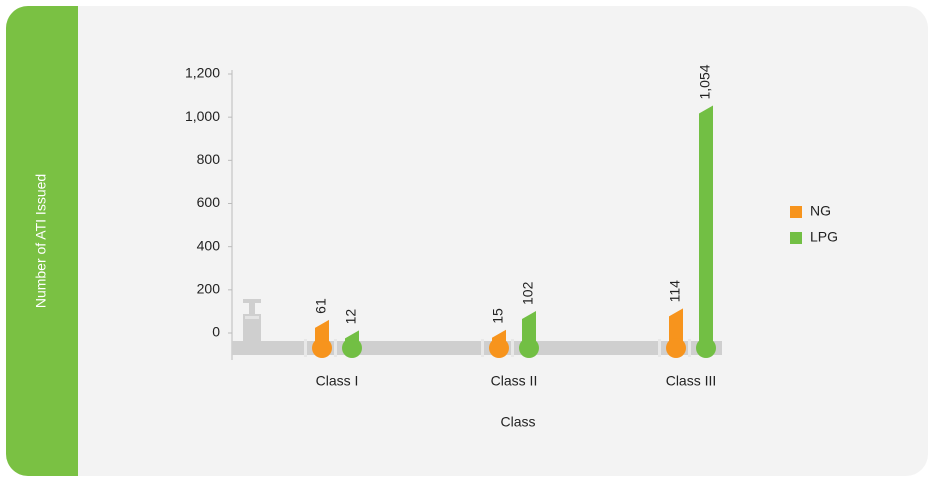  I want to click on y-tick-label: 200, so click(209, 289).